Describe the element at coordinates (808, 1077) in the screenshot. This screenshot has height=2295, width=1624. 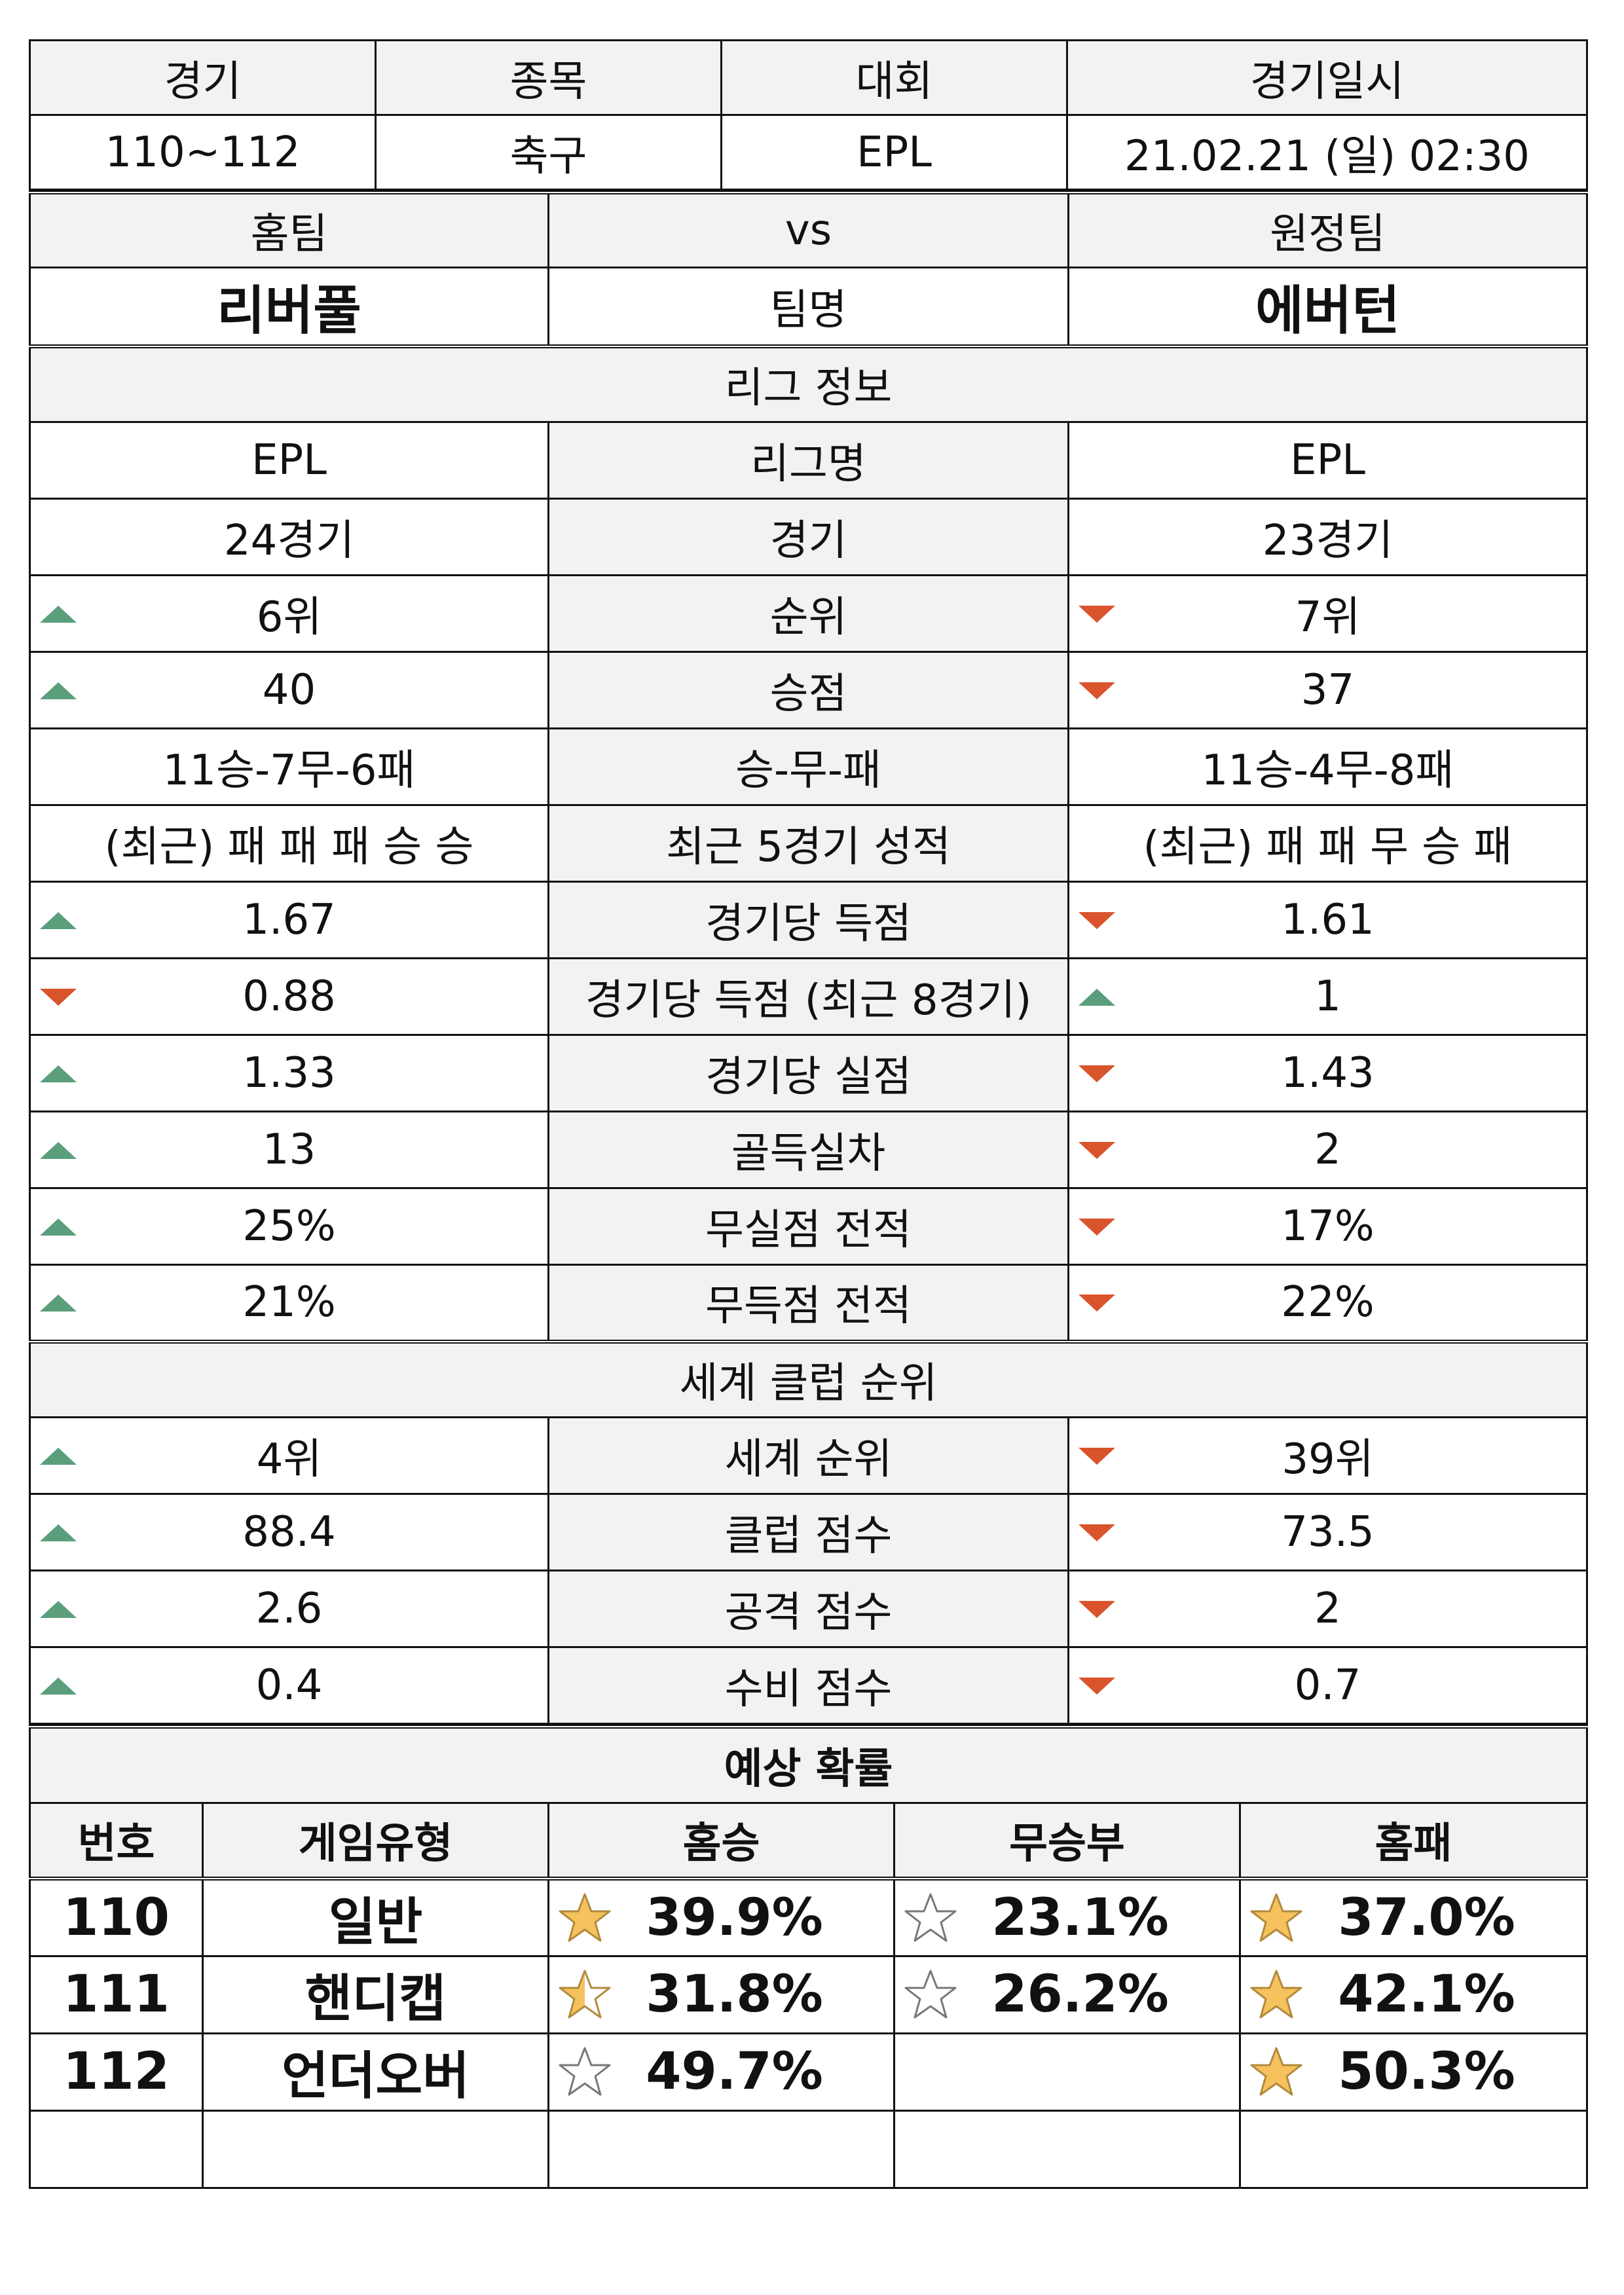
I see `stat-label-text: 경기당 실점` at that location.